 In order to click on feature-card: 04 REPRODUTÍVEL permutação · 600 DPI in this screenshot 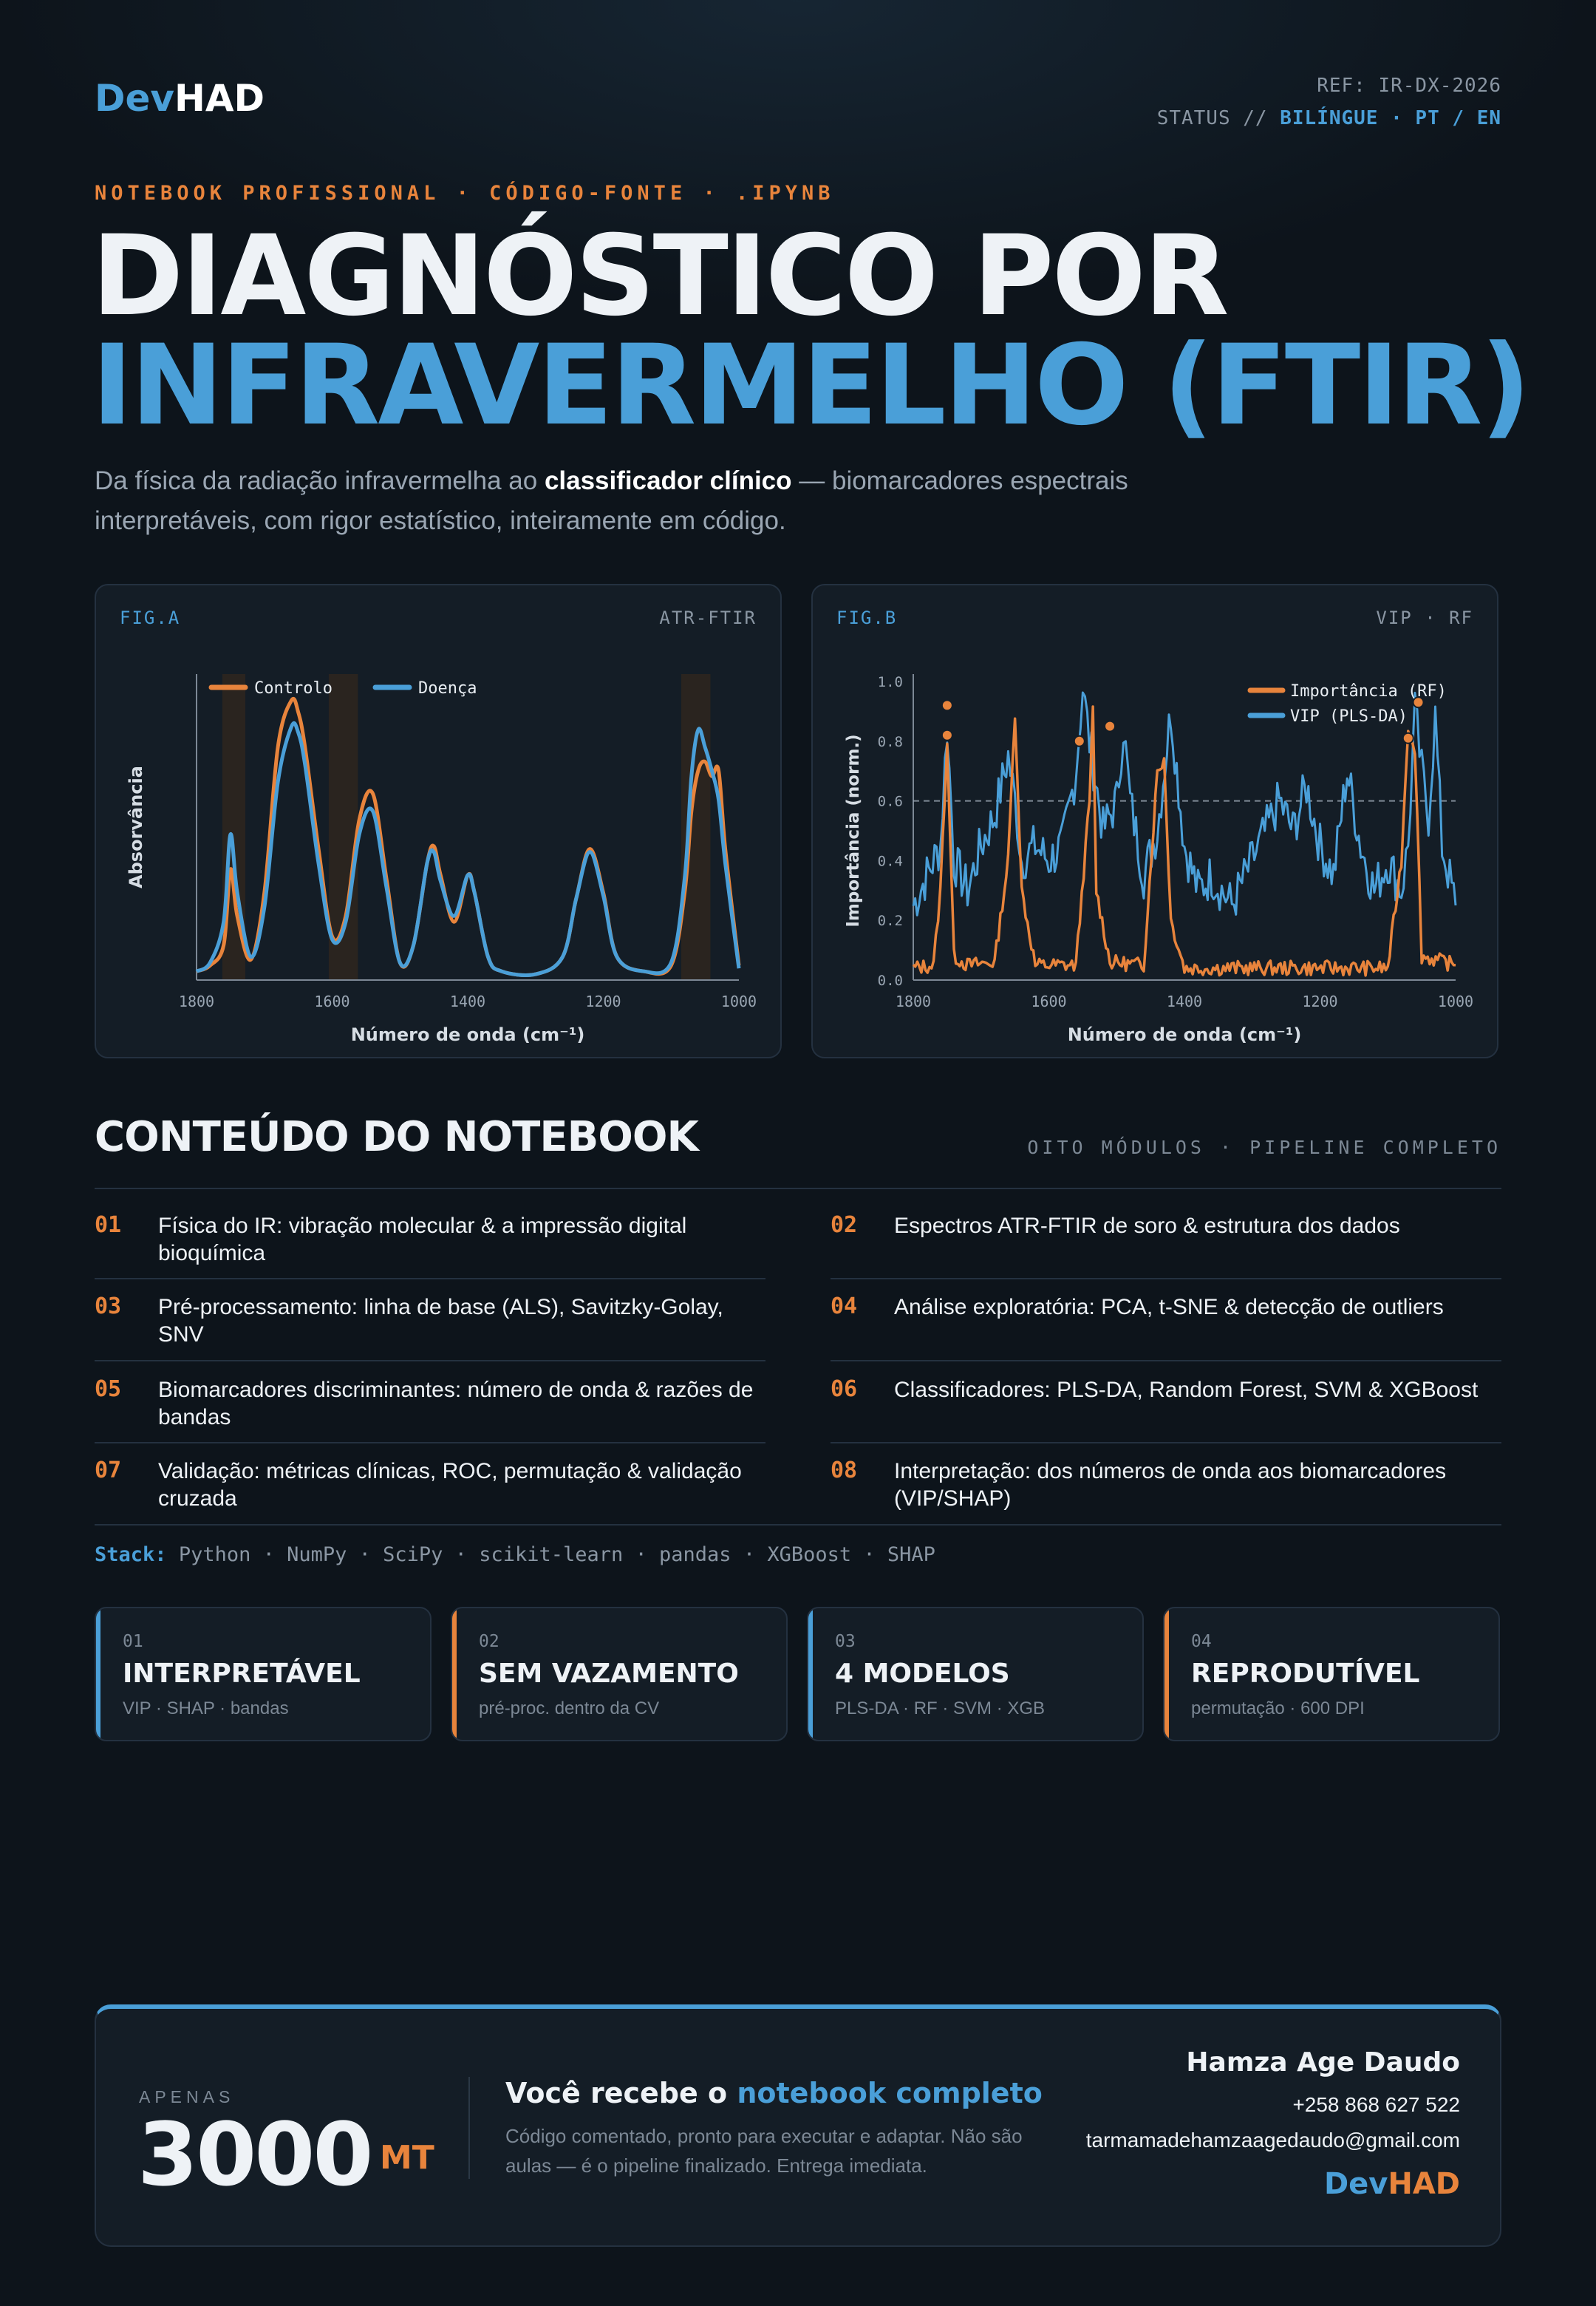, I will do `click(1331, 1674)`.